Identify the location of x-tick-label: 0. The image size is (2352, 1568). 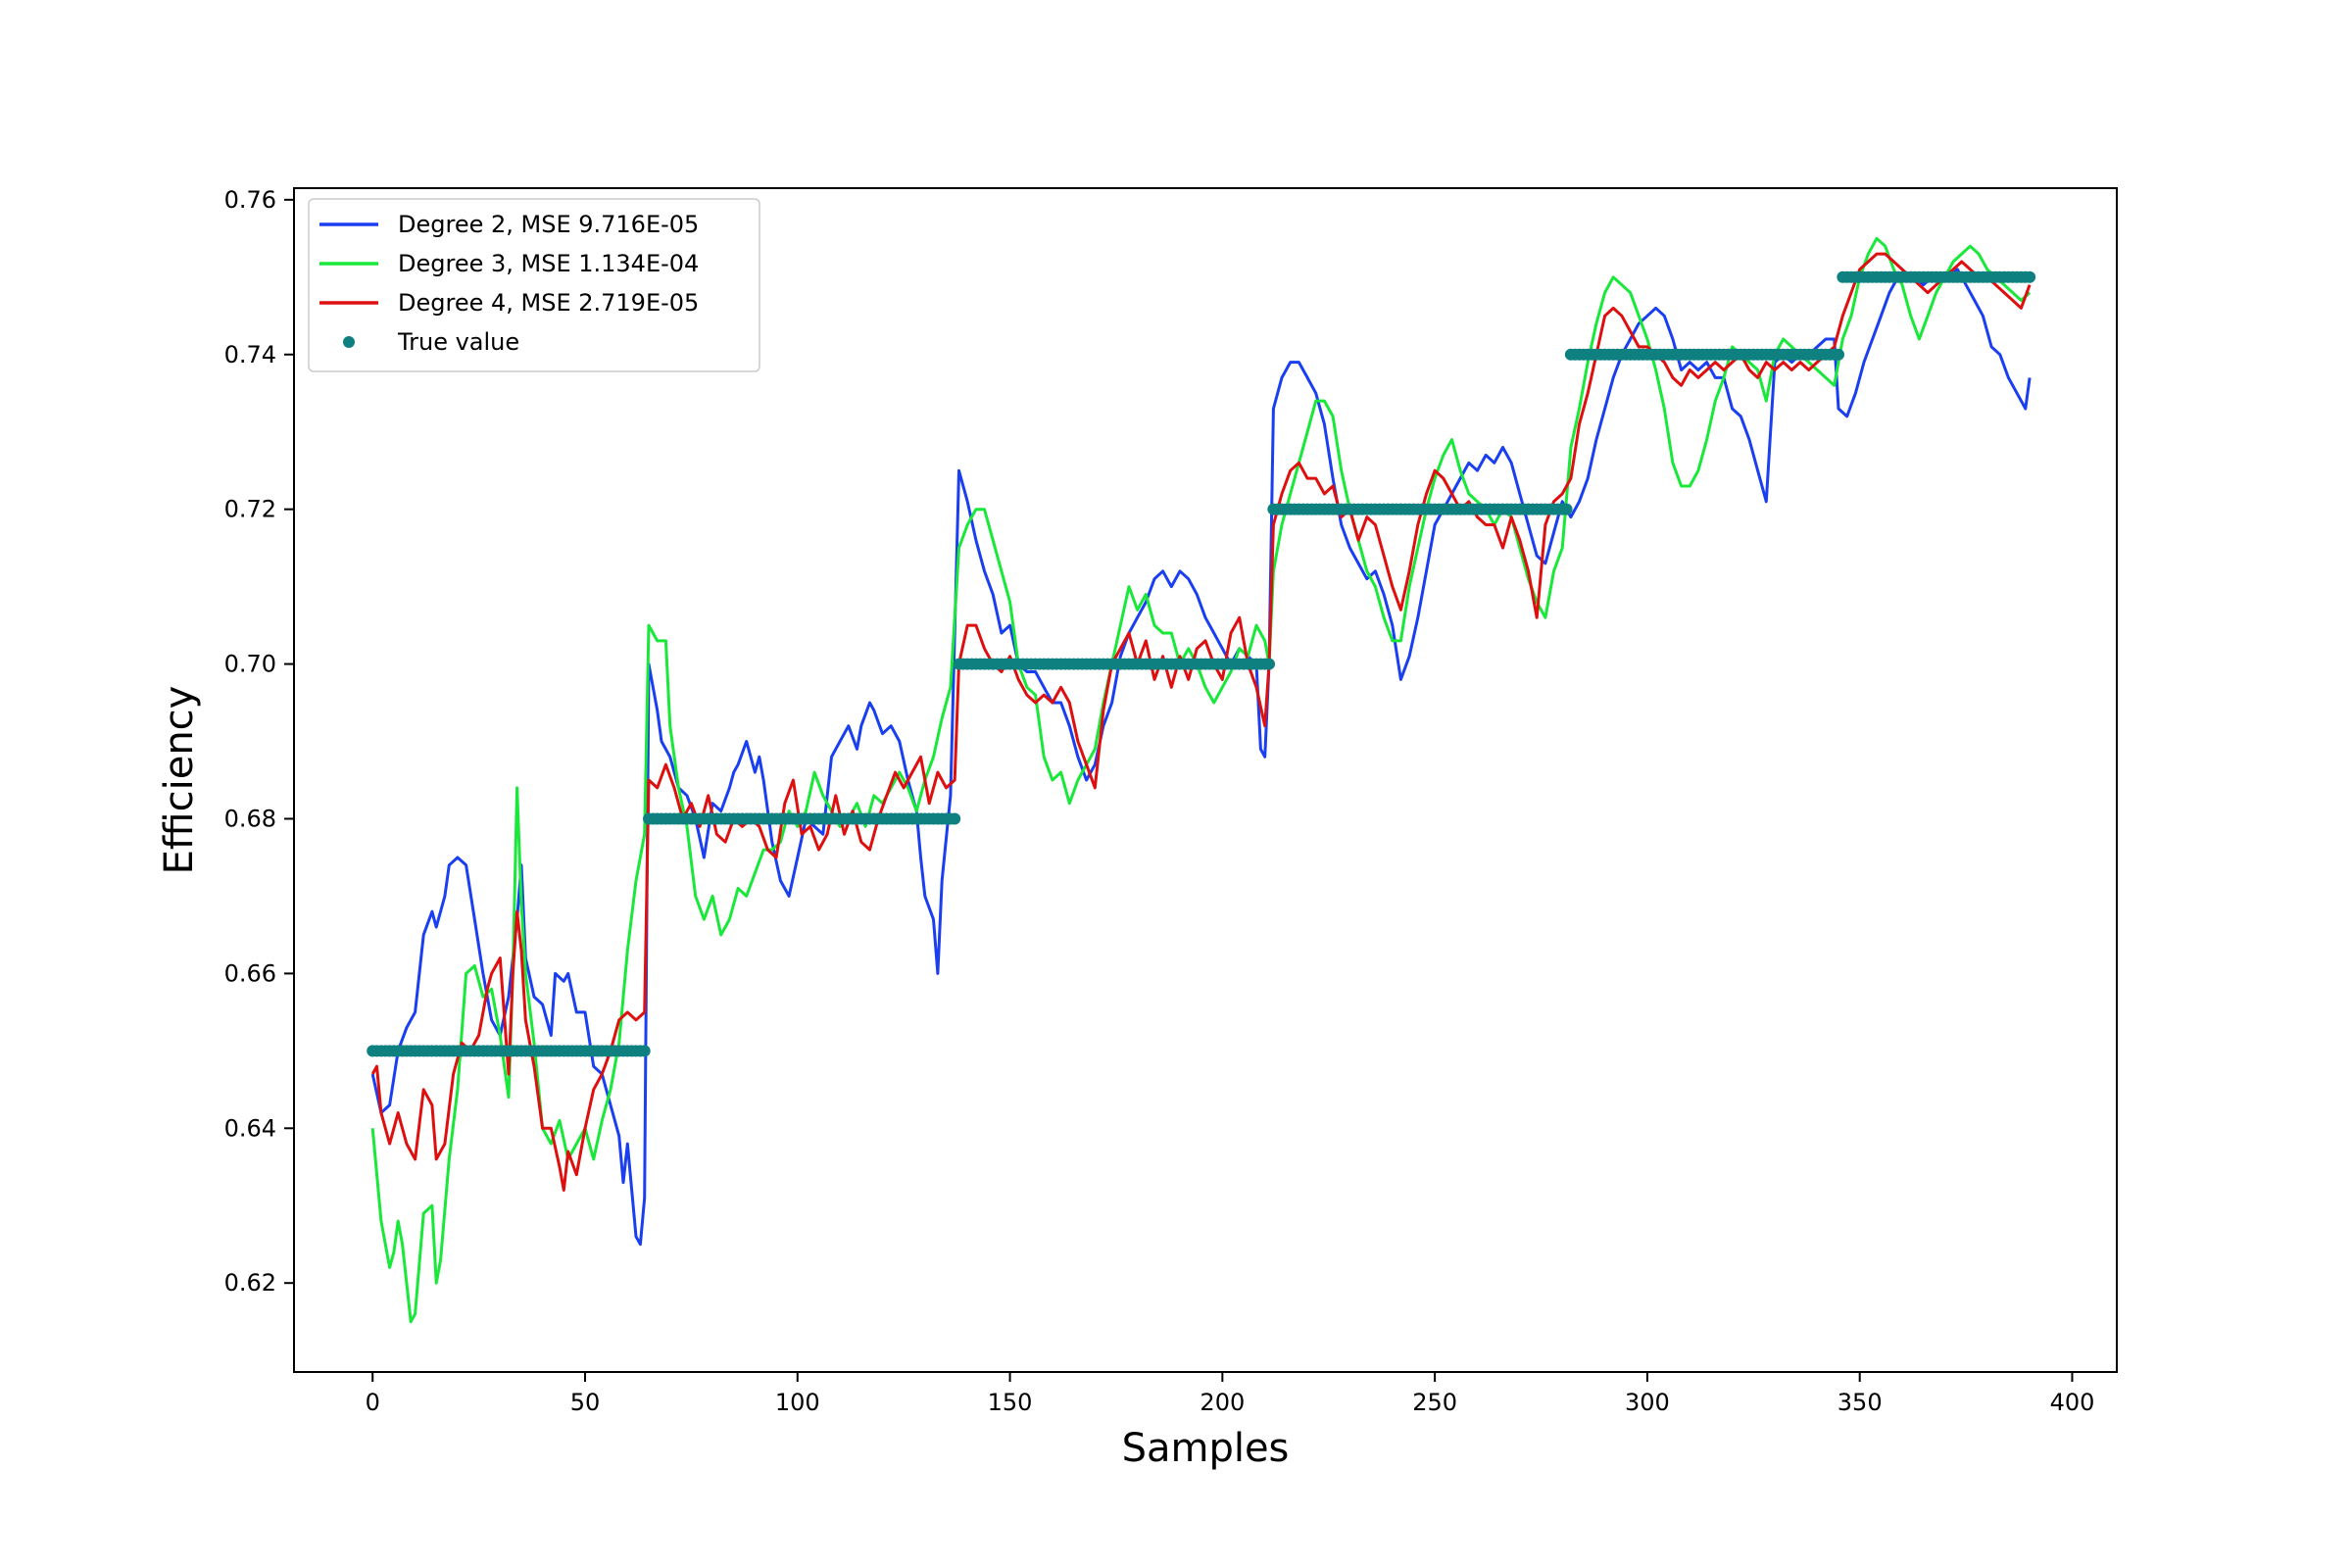
(373, 1402).